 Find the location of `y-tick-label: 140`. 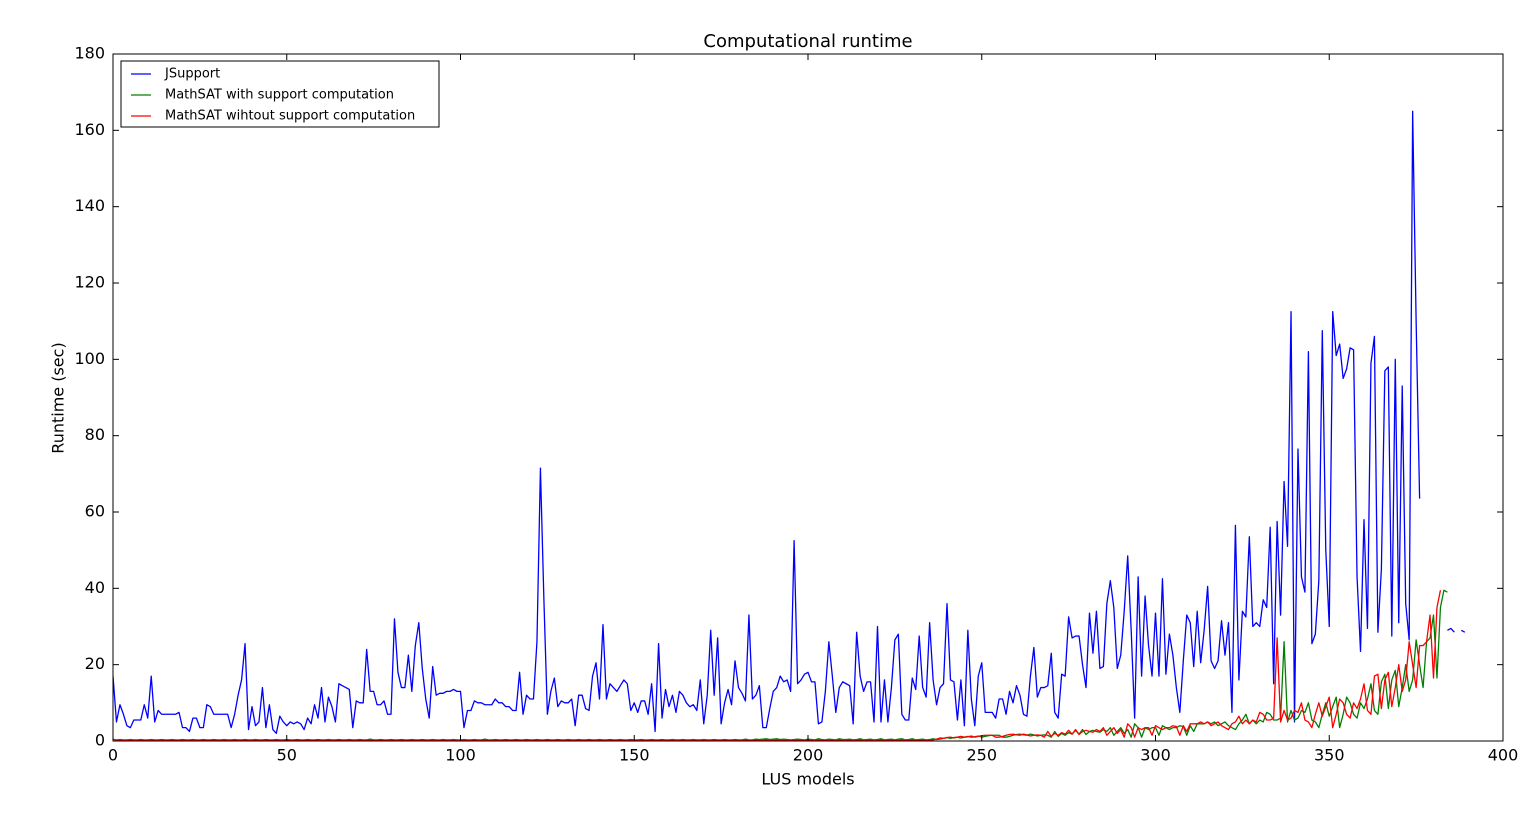

y-tick-label: 140 is located at coordinates (89, 205).